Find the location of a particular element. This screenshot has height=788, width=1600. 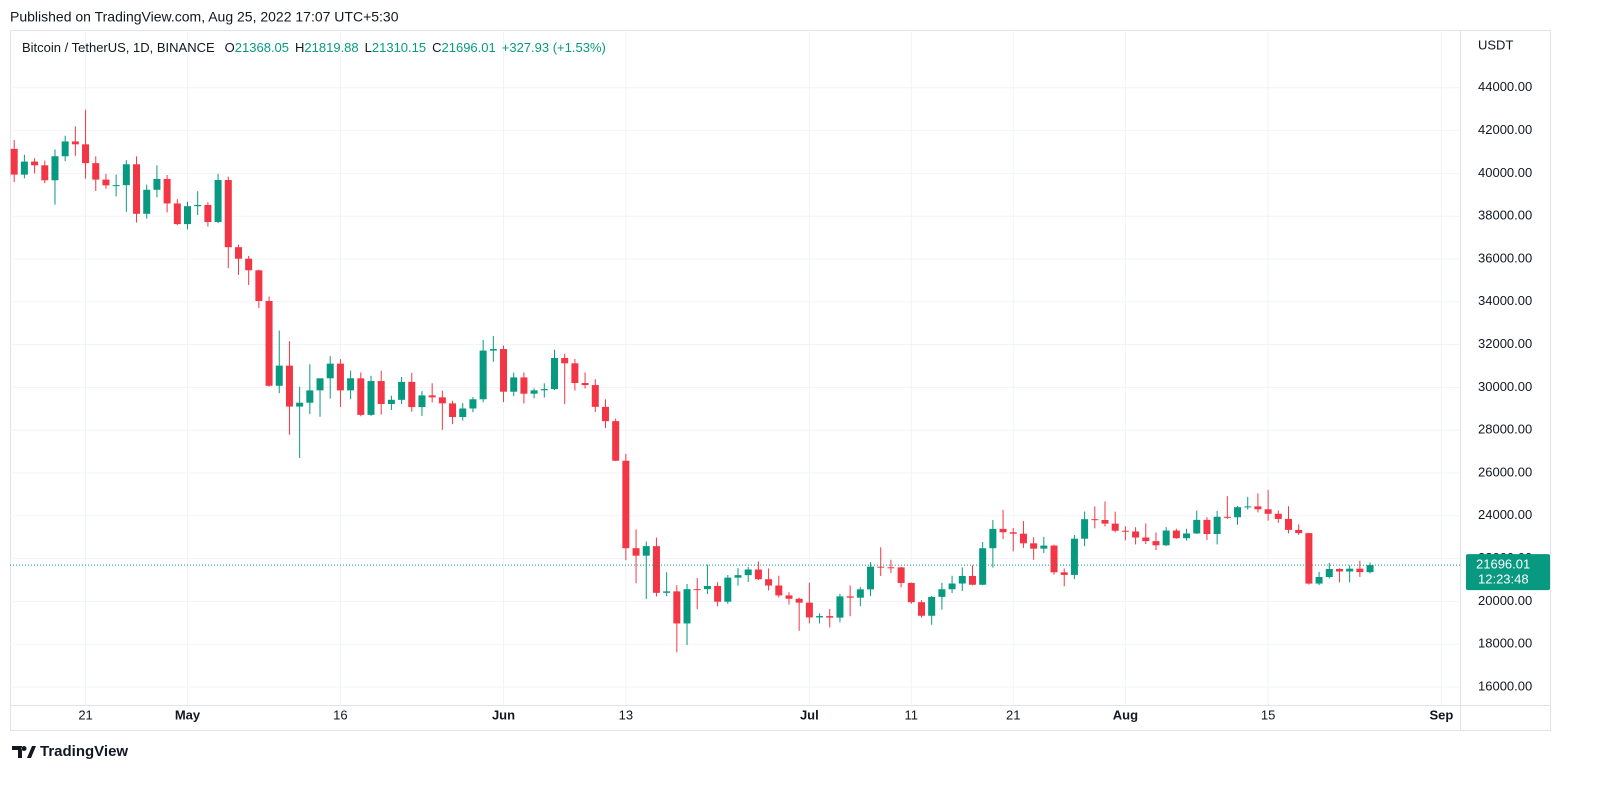

last-price-badge is located at coordinates (1508, 572).